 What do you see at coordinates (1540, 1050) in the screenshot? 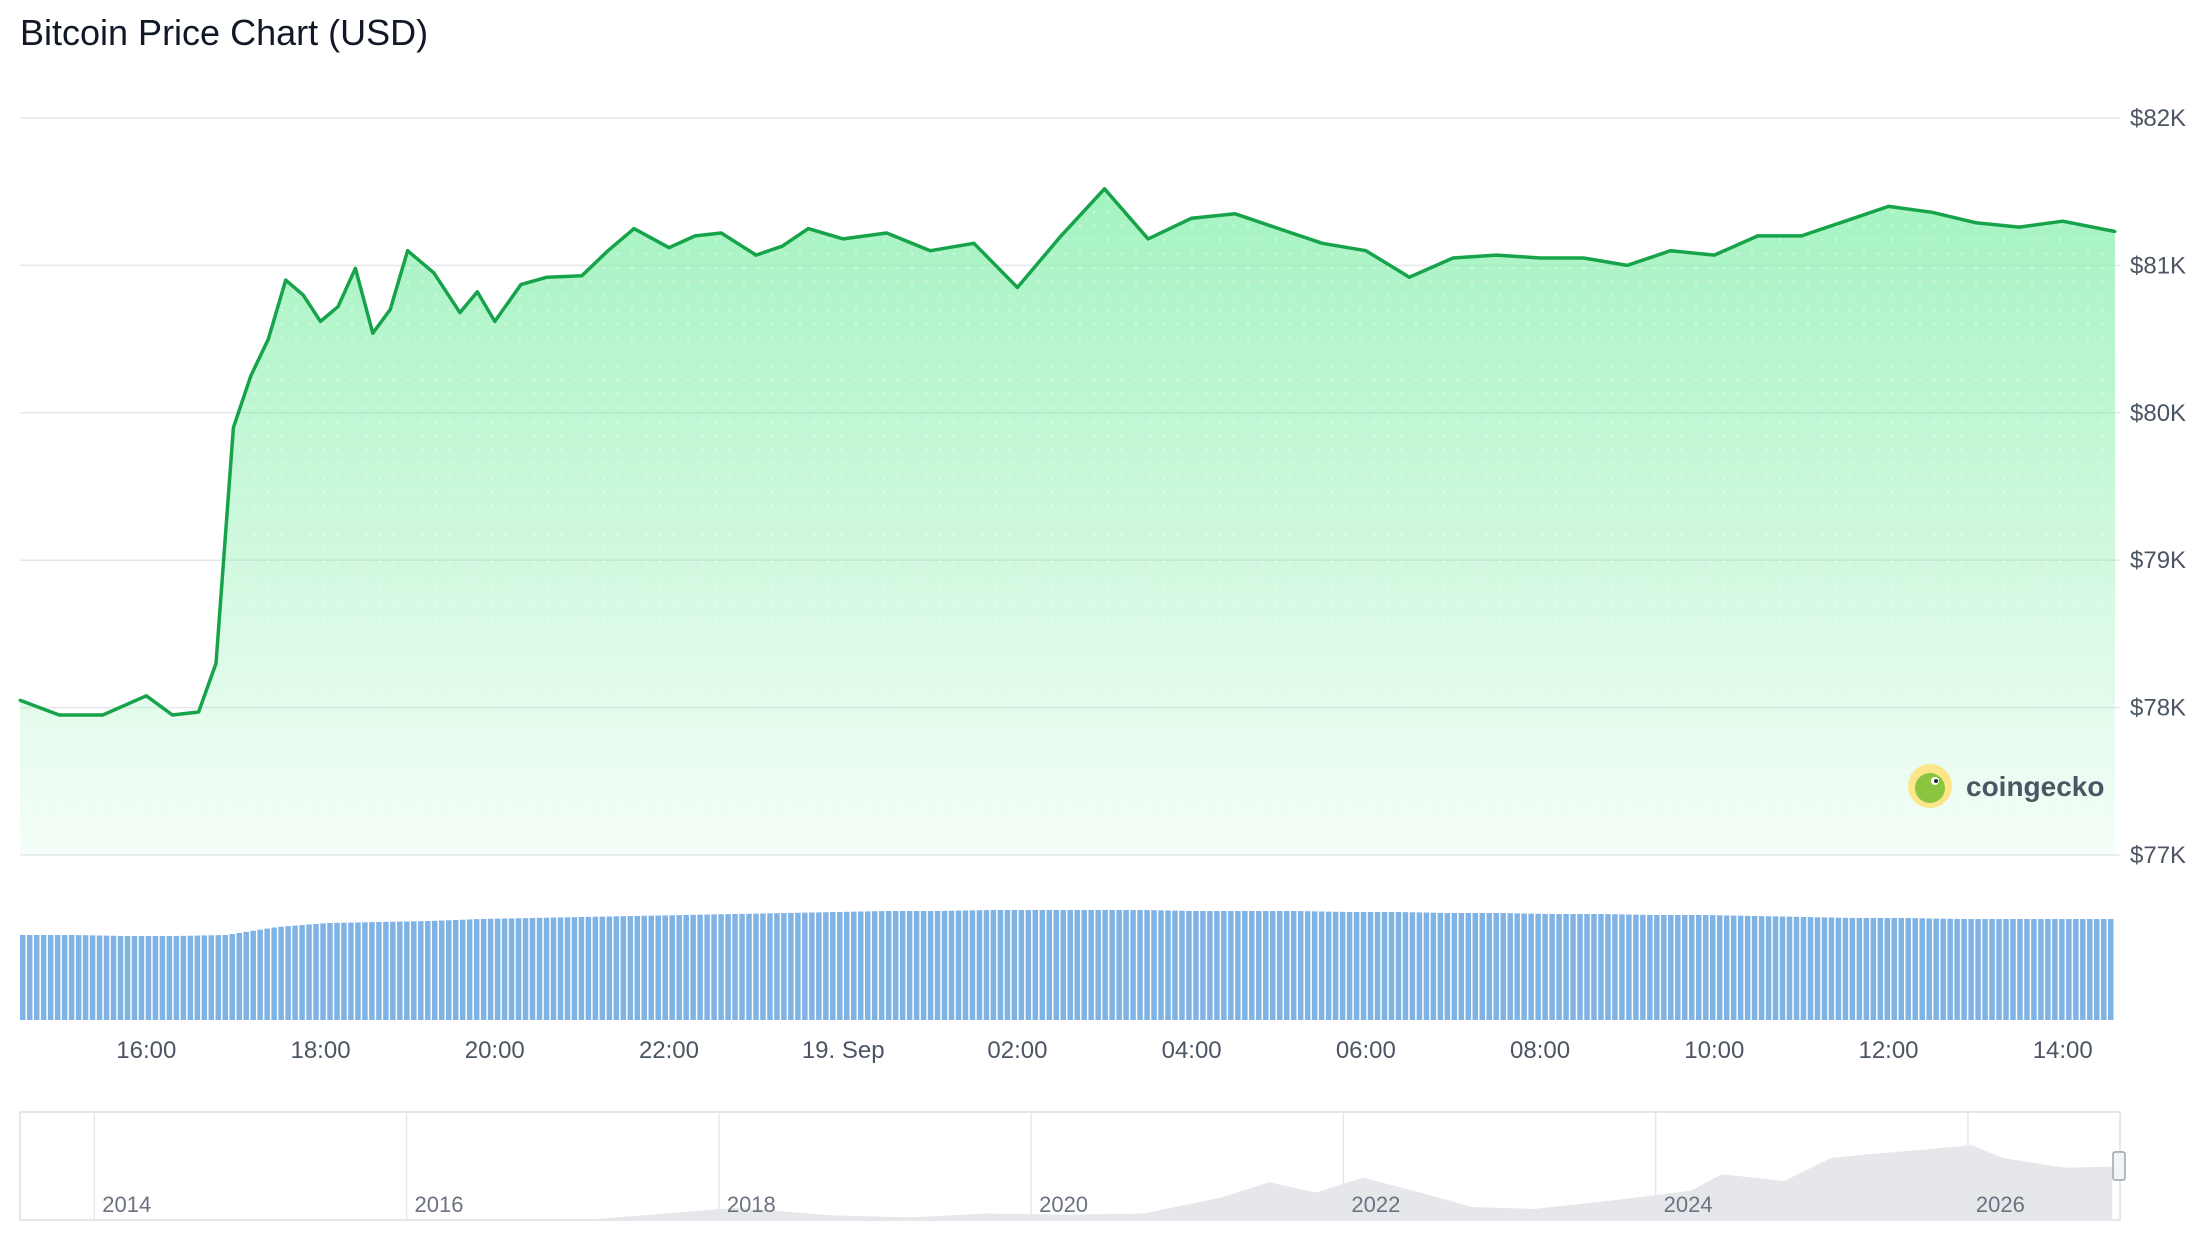
I see `x-tick-label: 08:00` at bounding box center [1540, 1050].